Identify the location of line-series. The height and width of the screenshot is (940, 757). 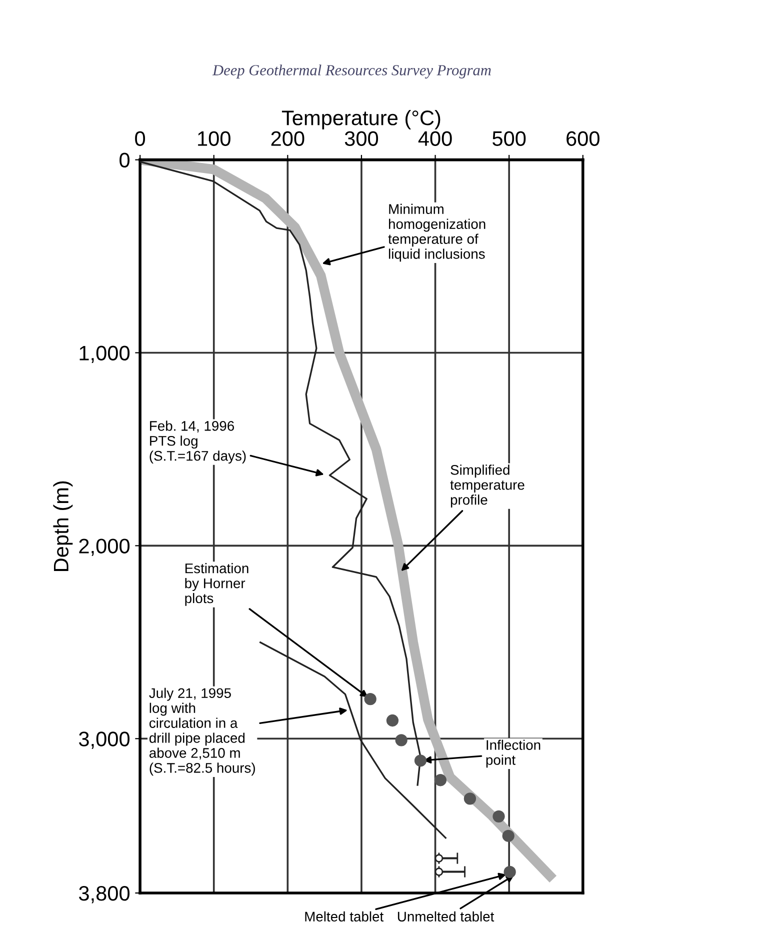
(353, 740).